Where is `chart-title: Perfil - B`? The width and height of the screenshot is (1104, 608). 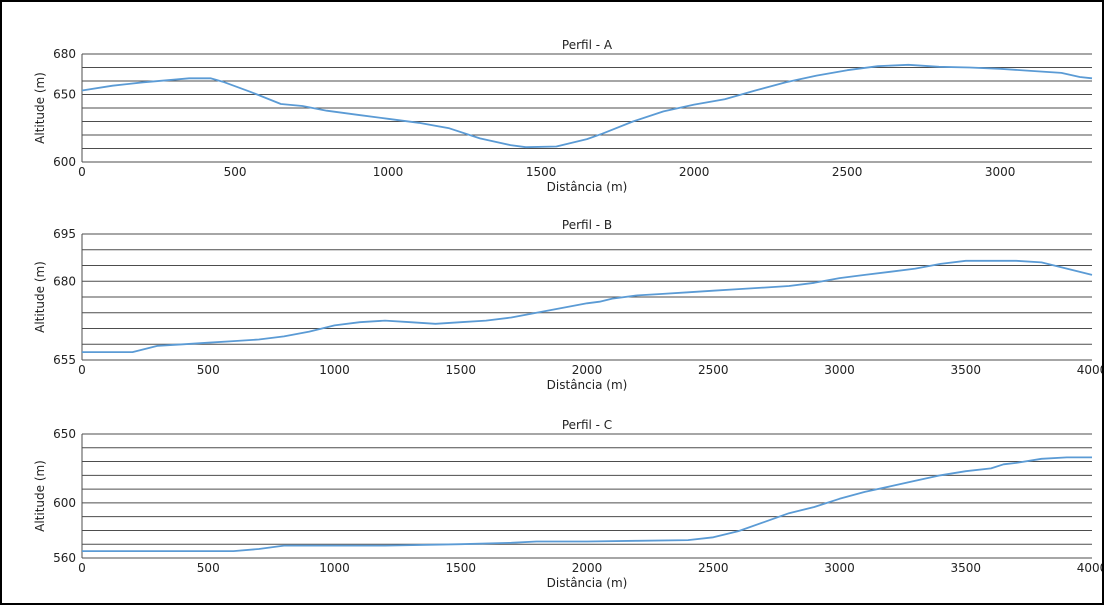 chart-title: Perfil - B is located at coordinates (587, 225).